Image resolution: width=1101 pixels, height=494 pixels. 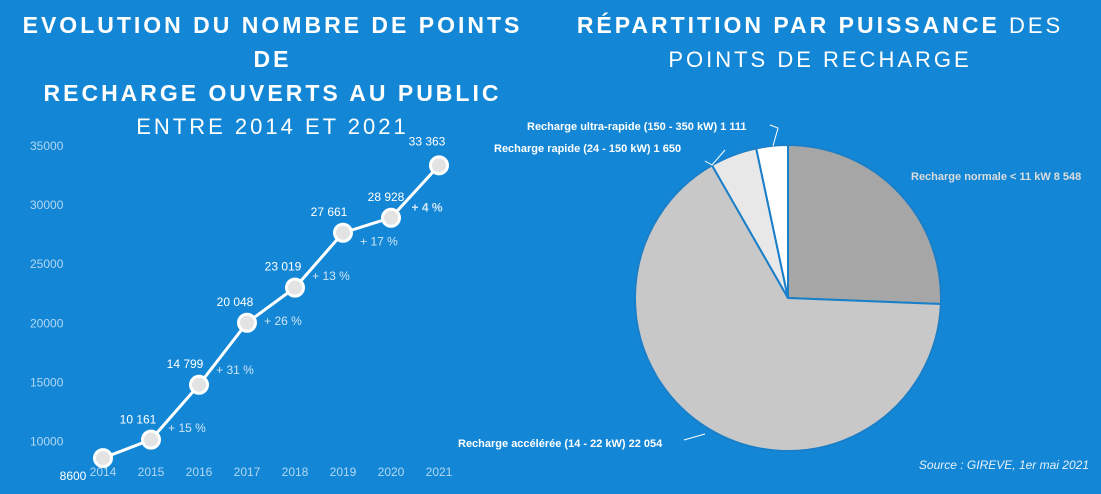 What do you see at coordinates (47, 264) in the screenshot?
I see `y-tick-label: 25000` at bounding box center [47, 264].